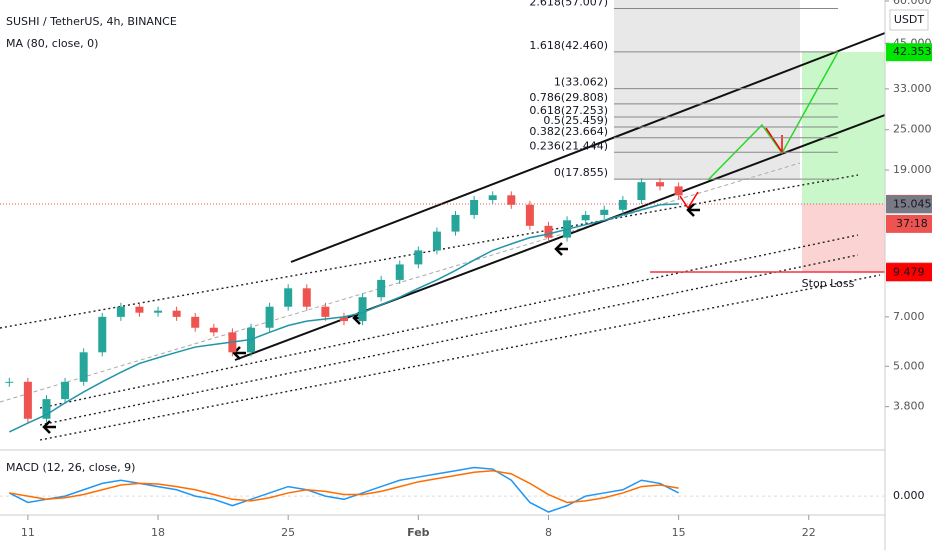  Describe the element at coordinates (158, 532) in the screenshot. I see `x-tick-label: 18` at that location.